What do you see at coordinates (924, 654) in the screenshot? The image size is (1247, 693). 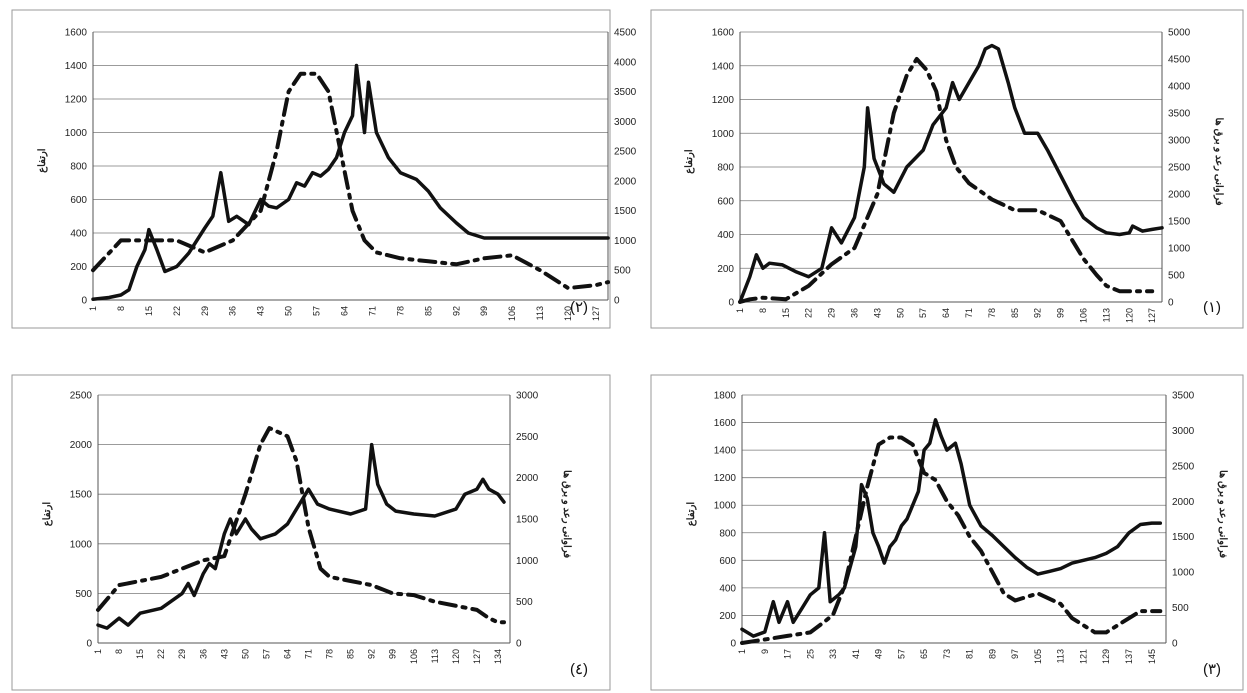 I see `x-tick-label: 65` at bounding box center [924, 654].